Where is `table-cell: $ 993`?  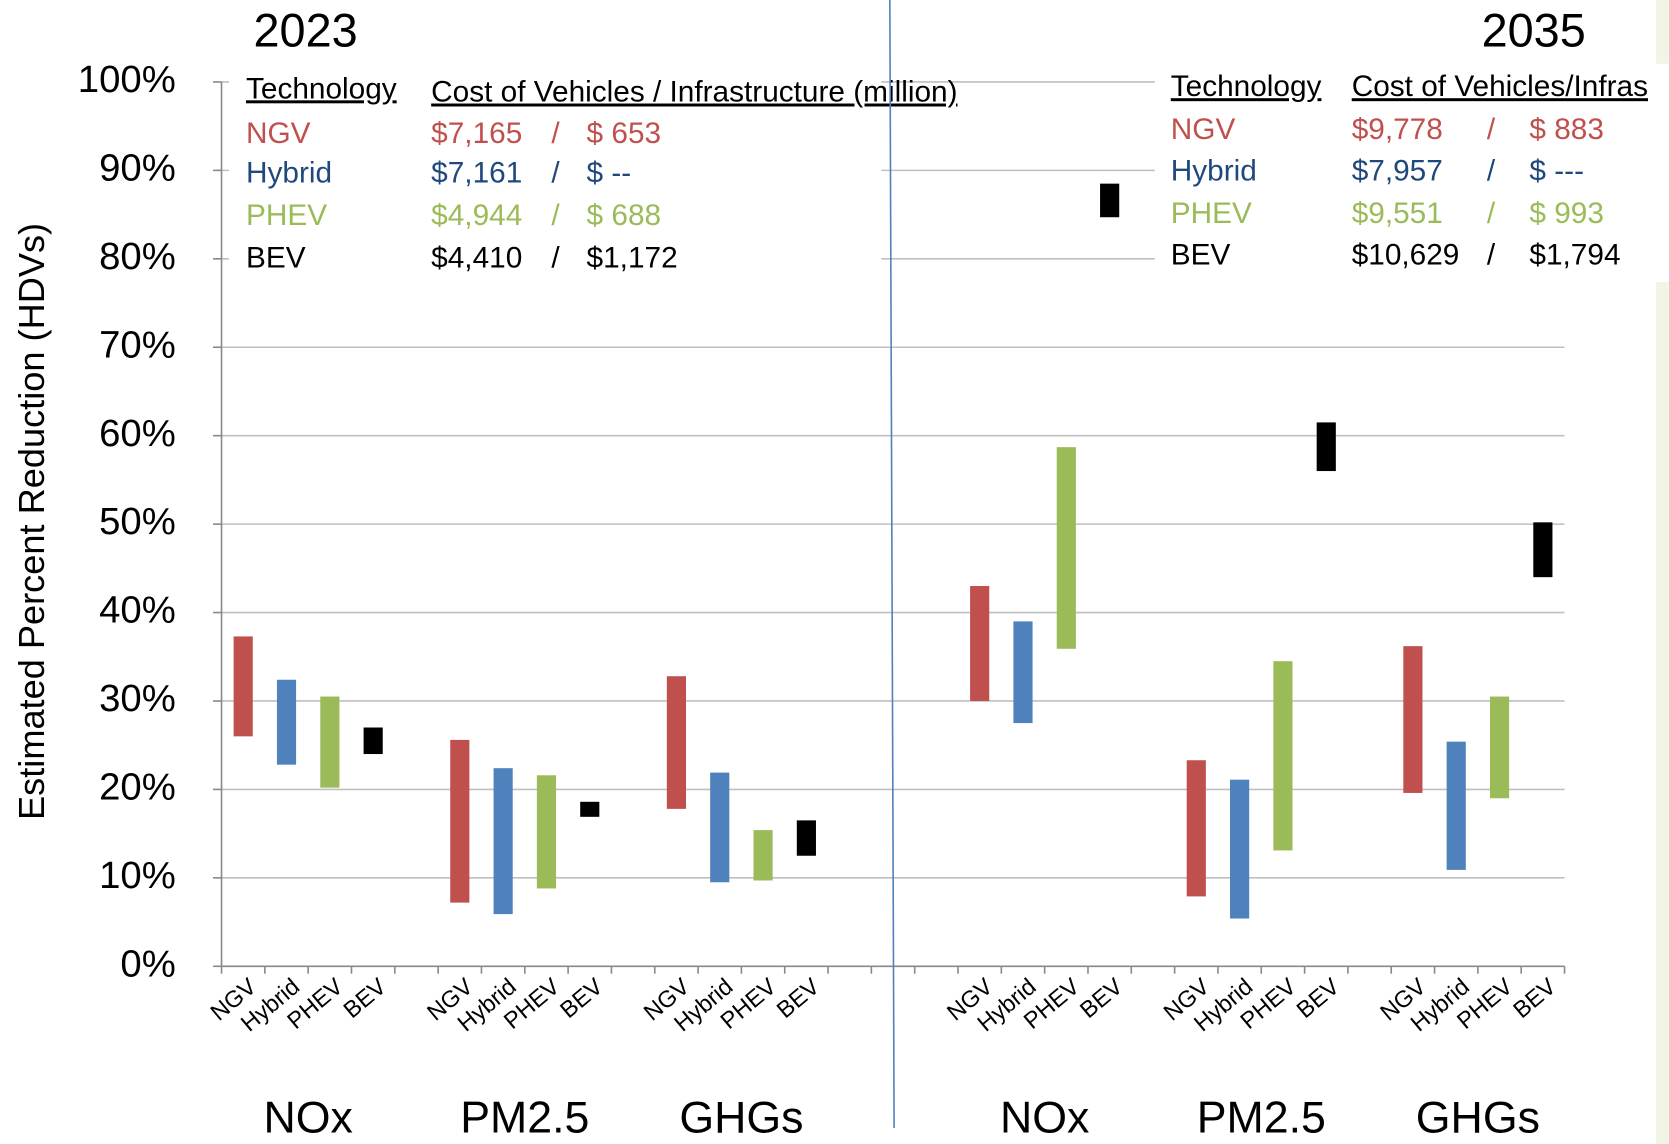
table-cell: $ 993 is located at coordinates (1566, 213).